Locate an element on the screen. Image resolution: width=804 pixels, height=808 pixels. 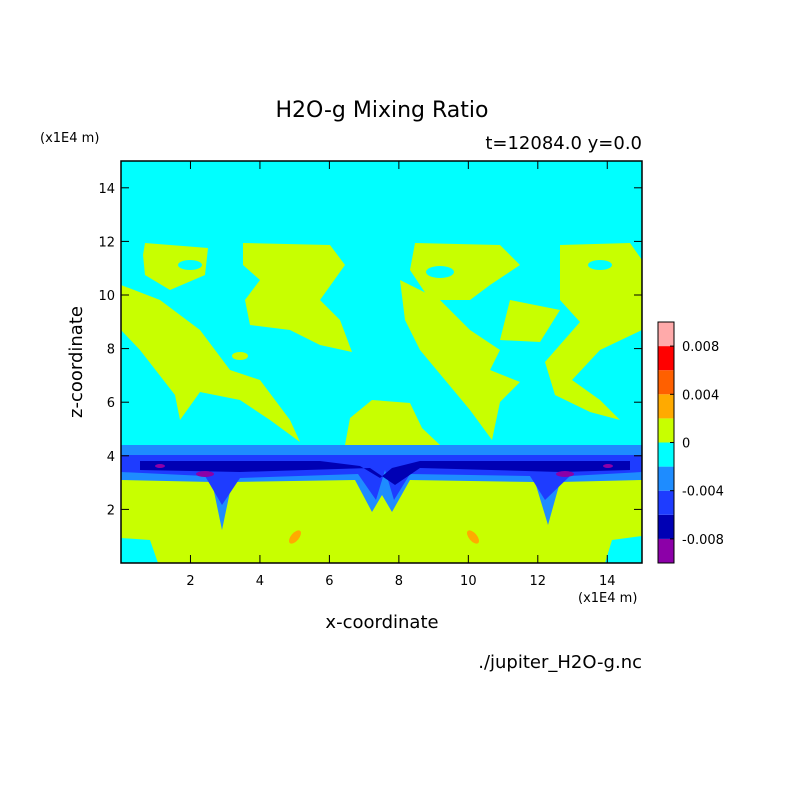
x-unit: (x1E4 m) is located at coordinates (607, 598).